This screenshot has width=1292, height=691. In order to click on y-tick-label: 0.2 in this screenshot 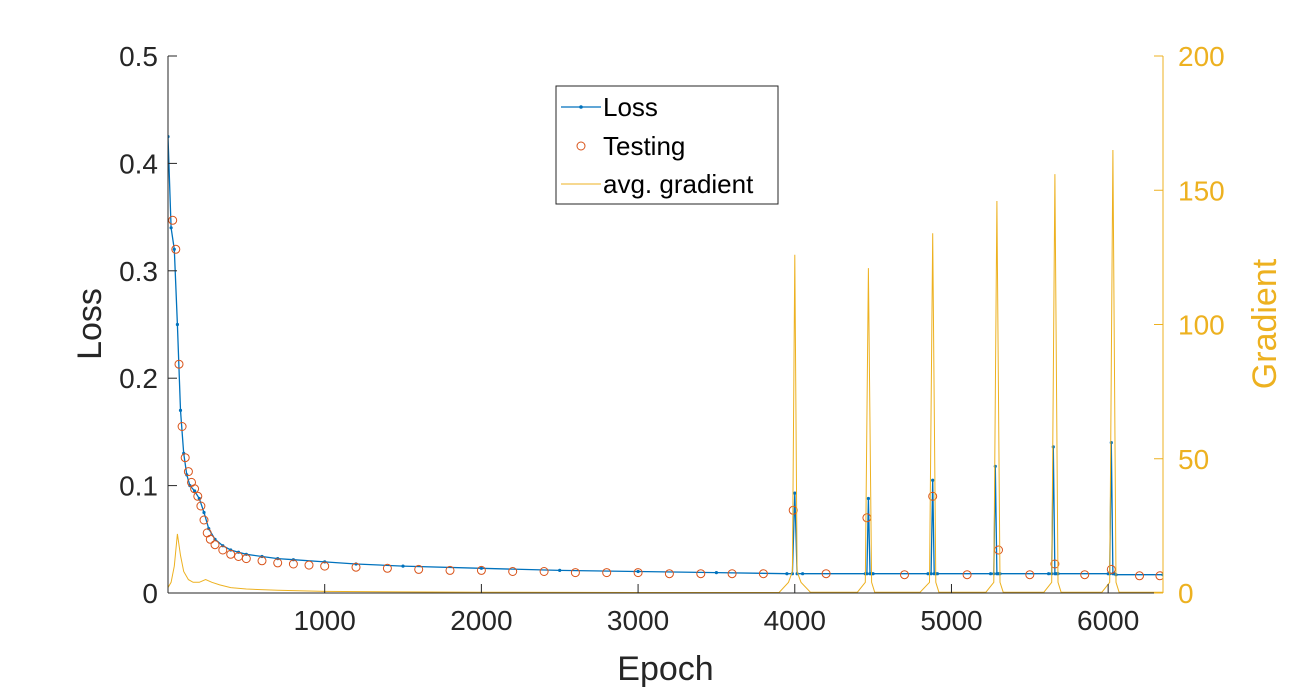, I will do `click(138, 378)`.